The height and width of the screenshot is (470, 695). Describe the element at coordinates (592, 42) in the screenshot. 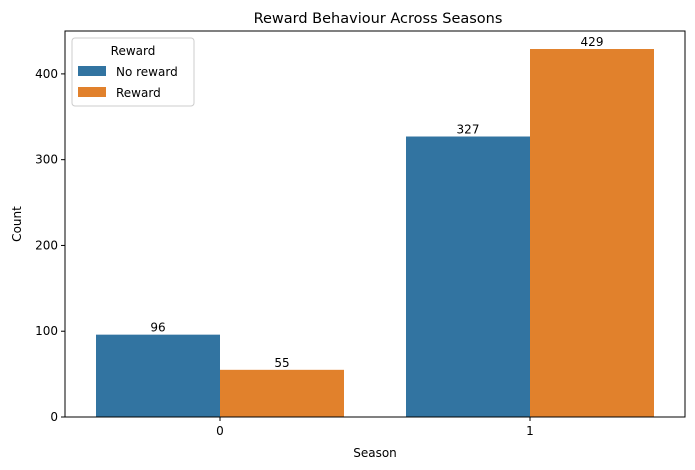

I see `data-label: 429` at that location.